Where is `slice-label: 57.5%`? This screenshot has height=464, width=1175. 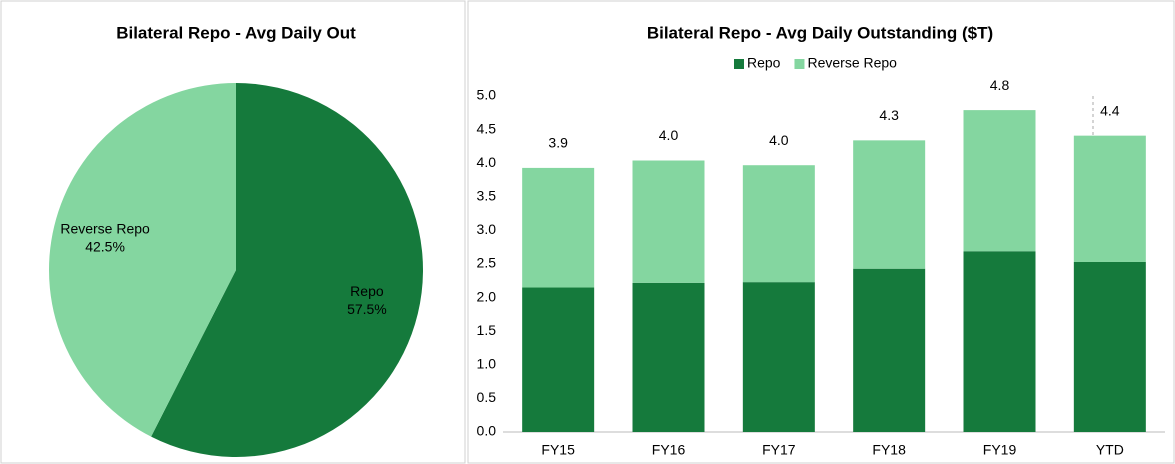 slice-label: 57.5% is located at coordinates (367, 309).